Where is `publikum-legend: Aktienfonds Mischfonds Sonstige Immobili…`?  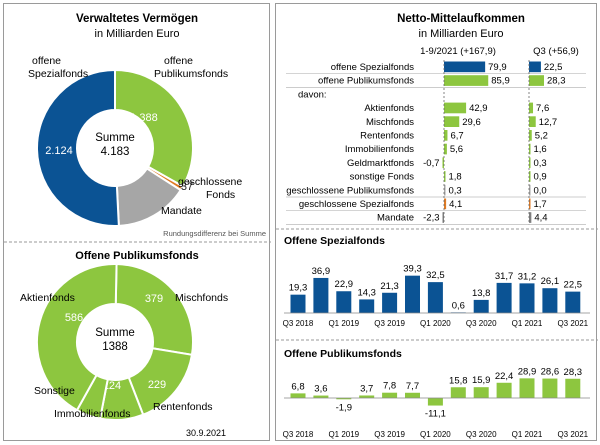 publikum-legend: Aktienfonds Mischfonds Sonstige Immobili… is located at coordinates (124, 356).